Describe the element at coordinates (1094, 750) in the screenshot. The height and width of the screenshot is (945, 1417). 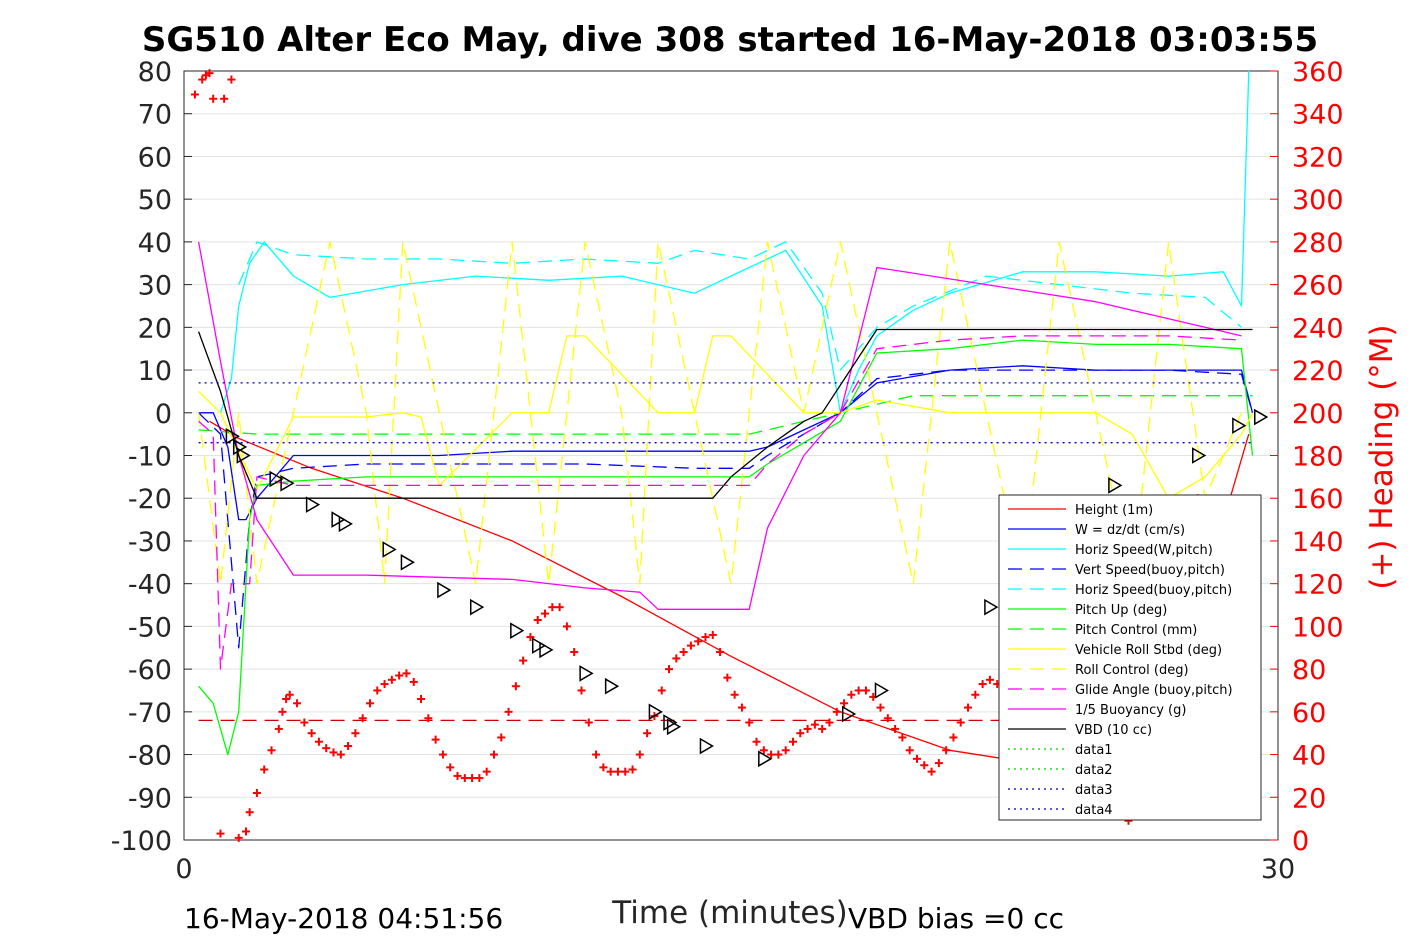
I see `legend-label: data1` at that location.